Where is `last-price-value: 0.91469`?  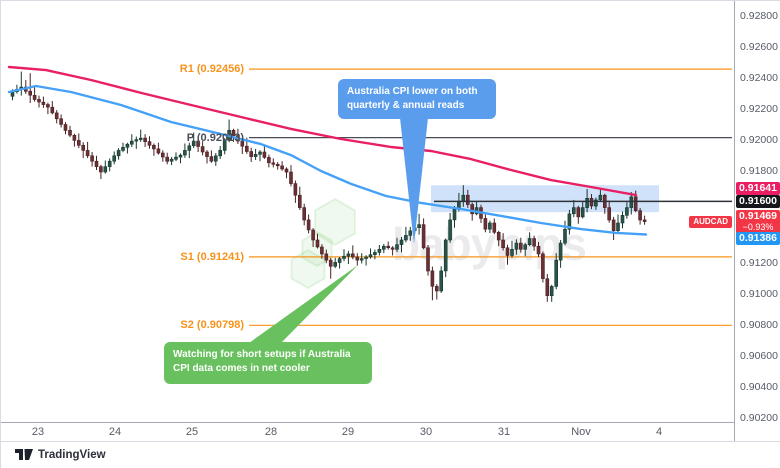 last-price-value: 0.91469 is located at coordinates (758, 215).